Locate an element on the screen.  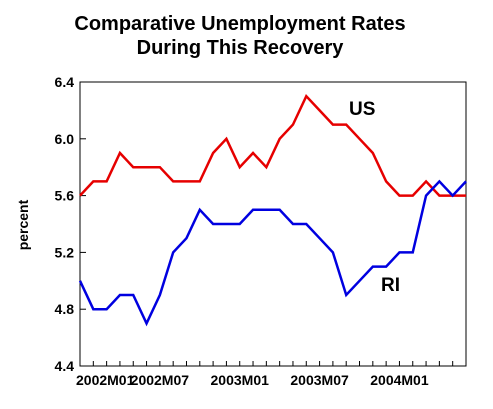
chart-title-line-2: During This Recovery is located at coordinates (241, 48).